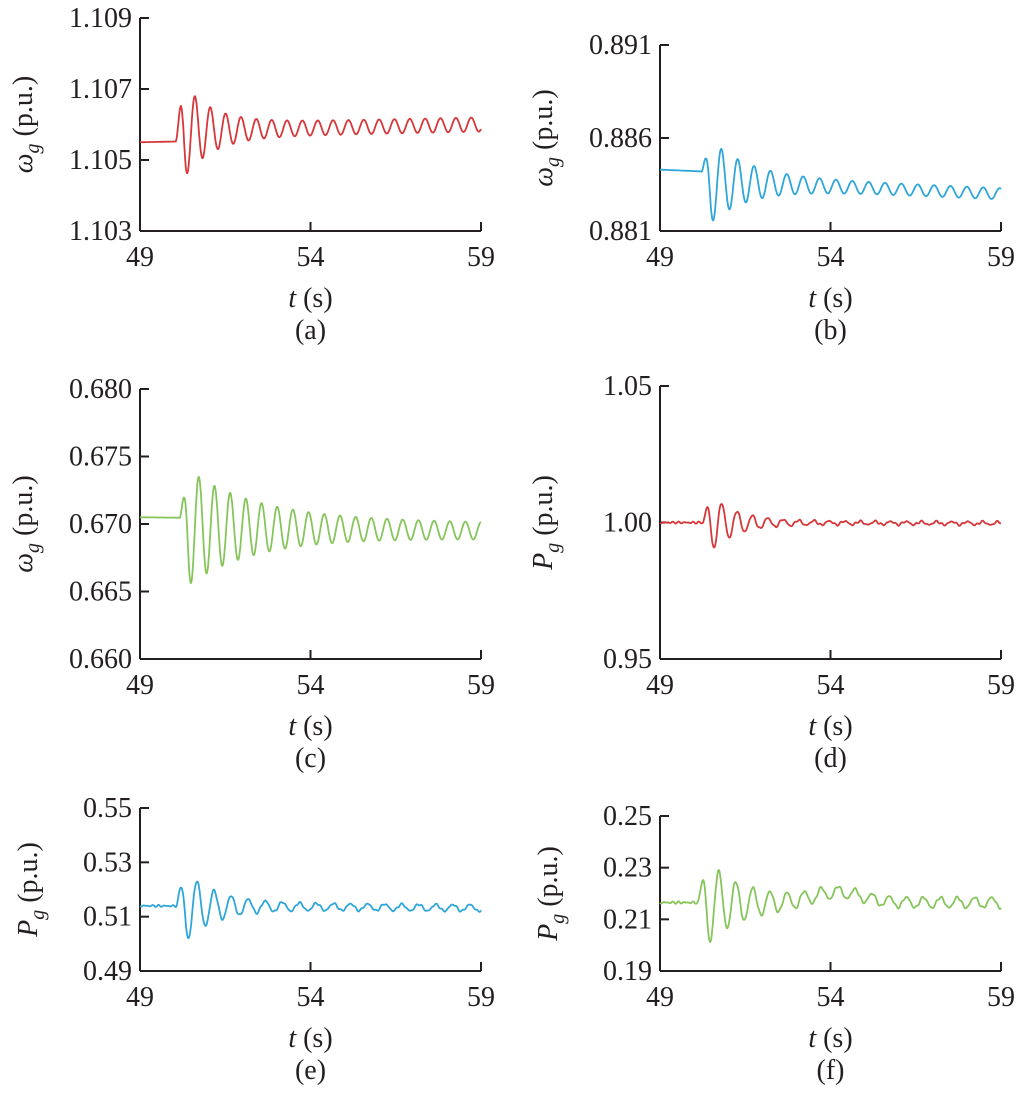 The width and height of the screenshot is (1017, 1096). Describe the element at coordinates (830, 758) in the screenshot. I see `panel-caption: (d)` at that location.